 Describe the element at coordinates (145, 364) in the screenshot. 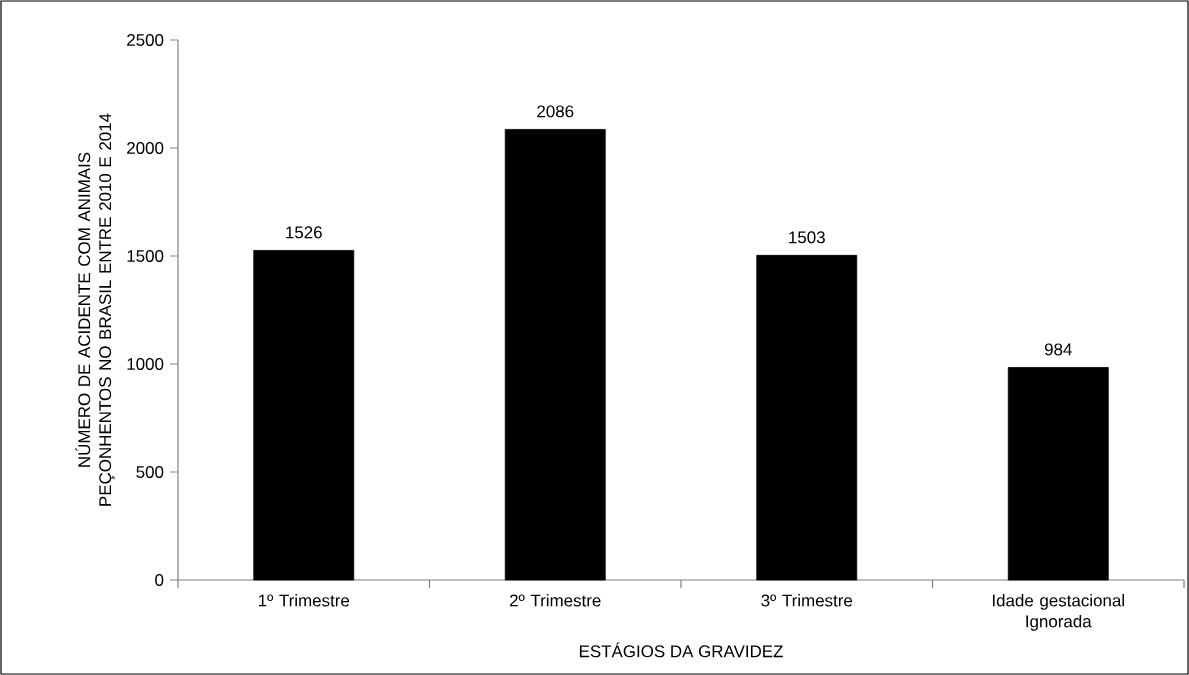

I see `y-tick-label: 1000` at that location.